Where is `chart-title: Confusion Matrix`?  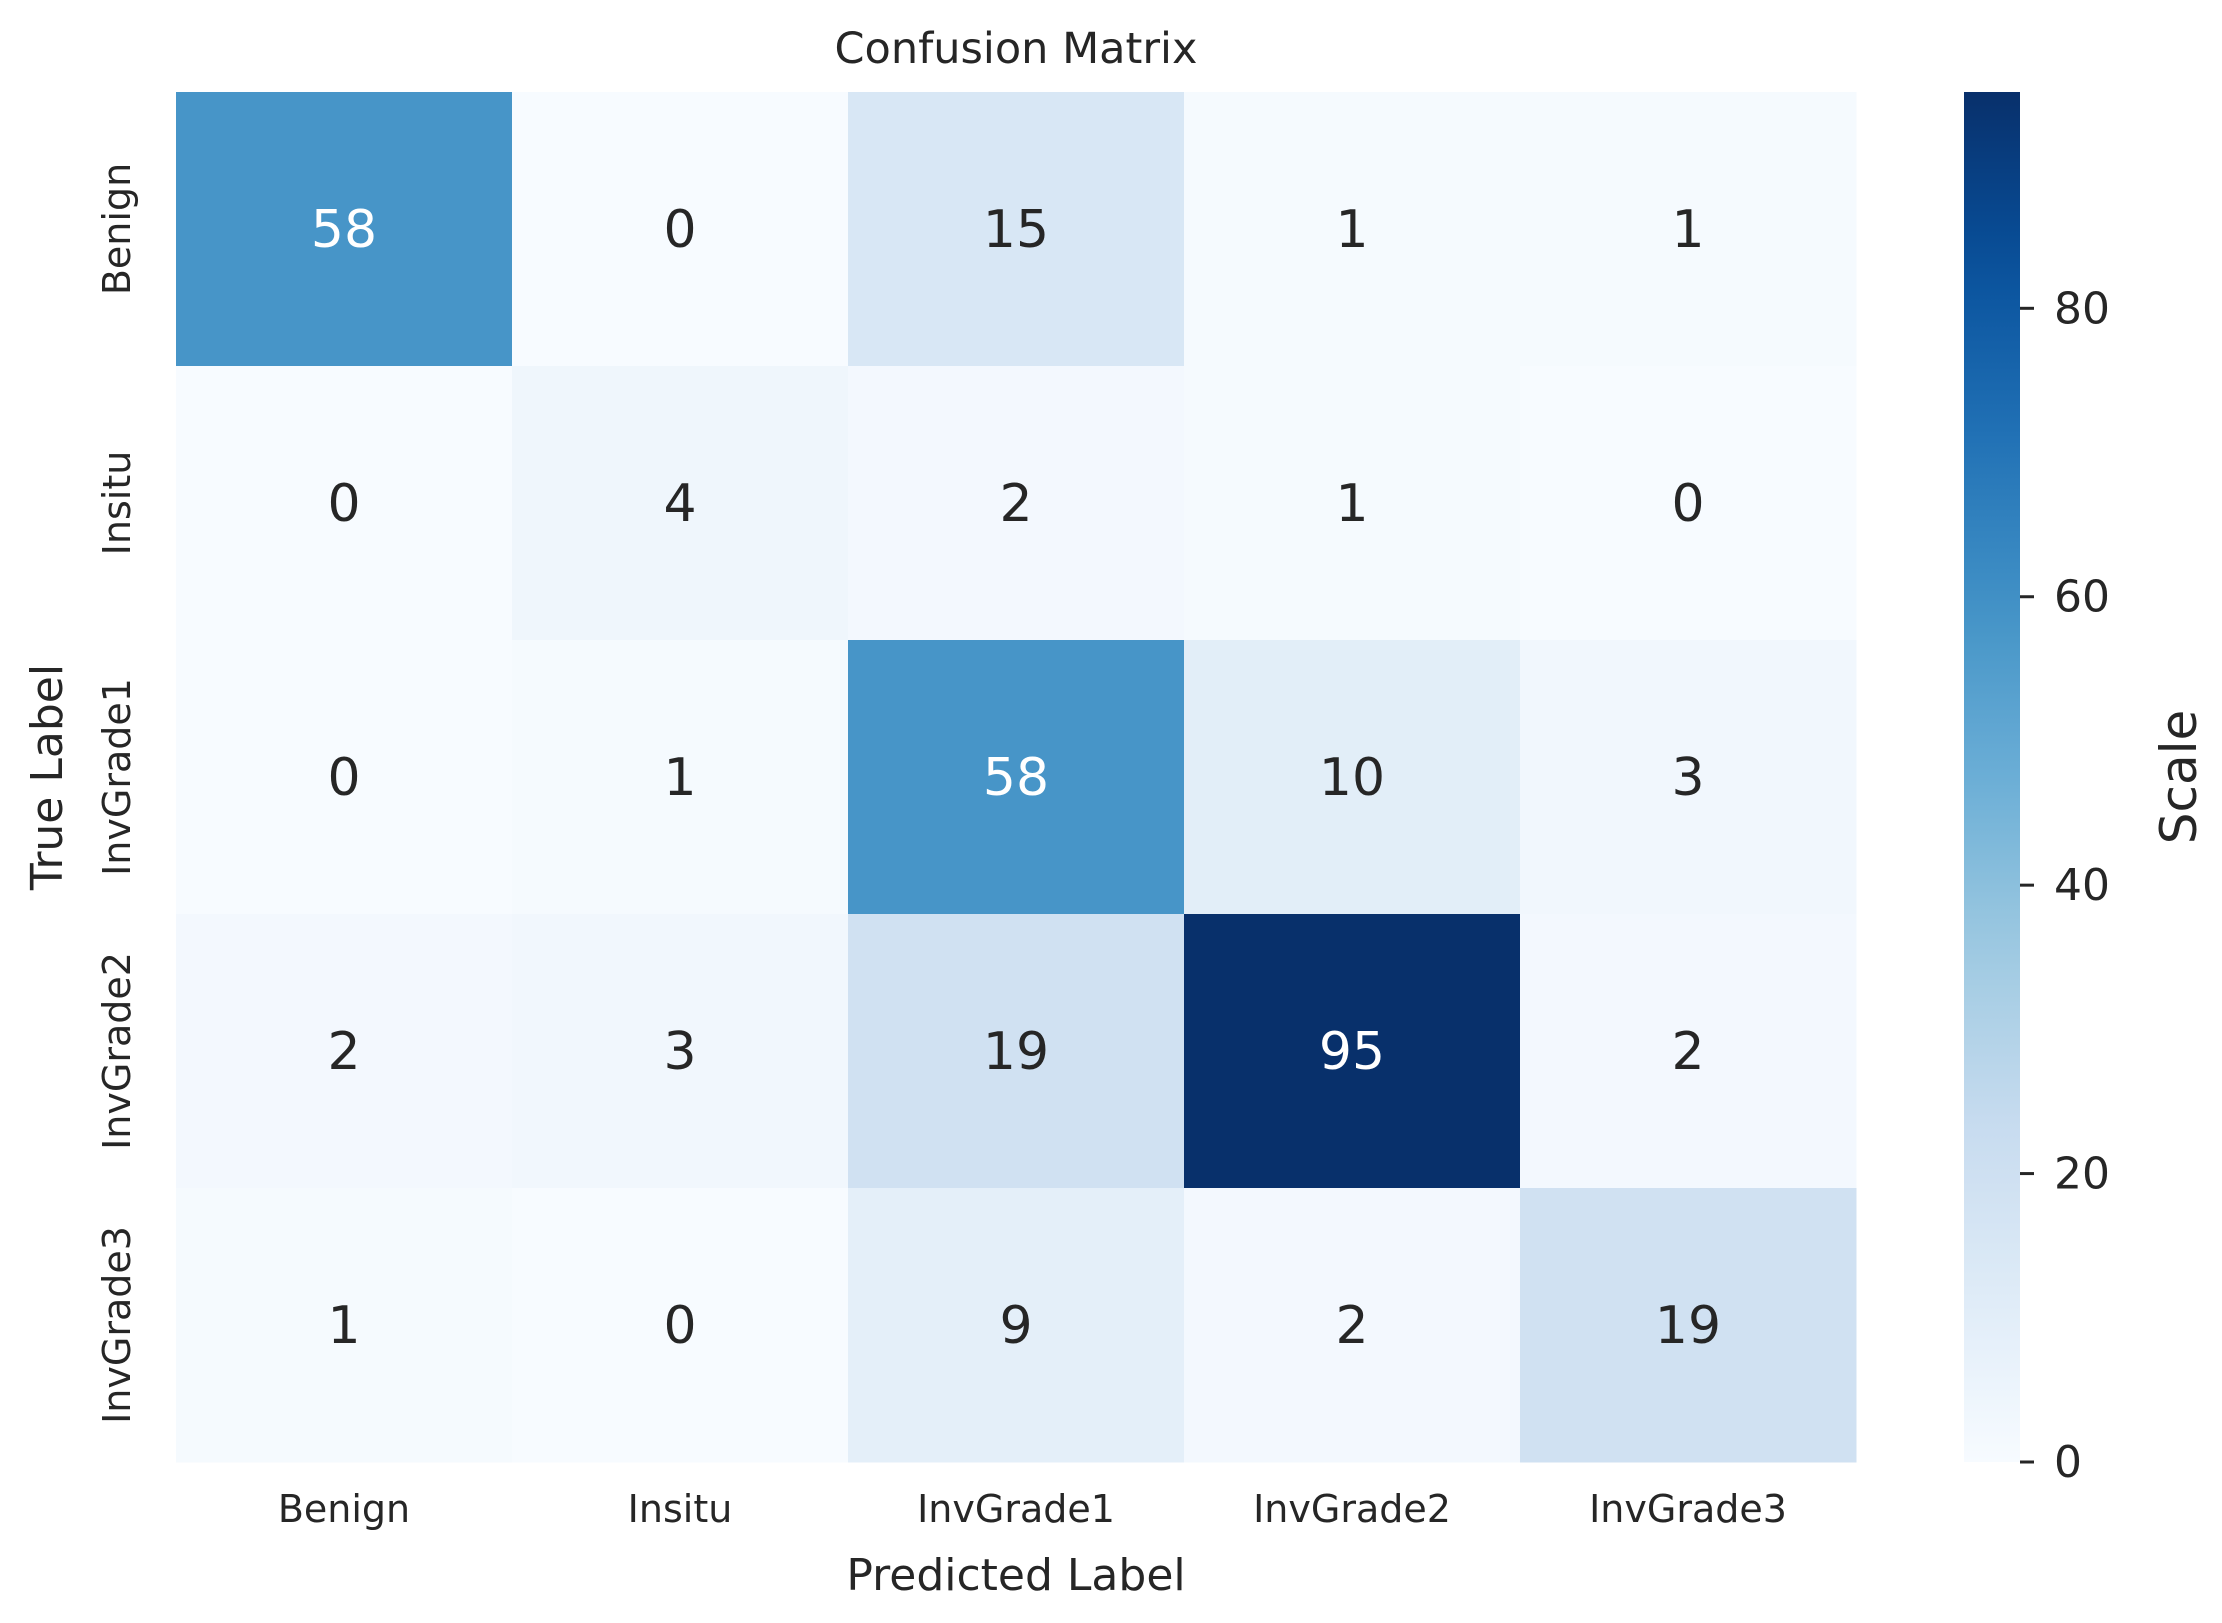 chart-title: Confusion Matrix is located at coordinates (1016, 49).